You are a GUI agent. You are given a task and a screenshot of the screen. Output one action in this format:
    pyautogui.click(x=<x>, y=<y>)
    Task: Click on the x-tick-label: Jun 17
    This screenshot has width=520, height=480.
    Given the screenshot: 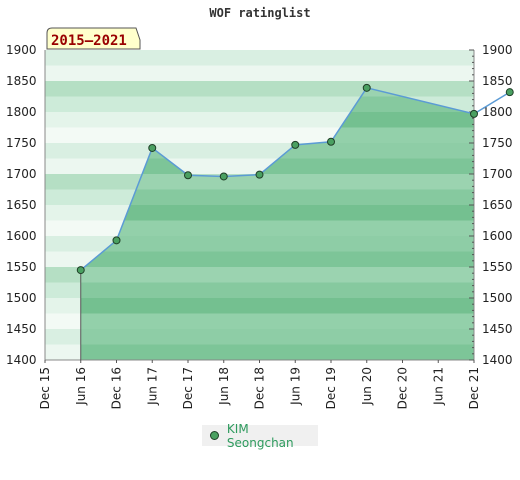 What is the action you would take?
    pyautogui.click(x=152, y=386)
    